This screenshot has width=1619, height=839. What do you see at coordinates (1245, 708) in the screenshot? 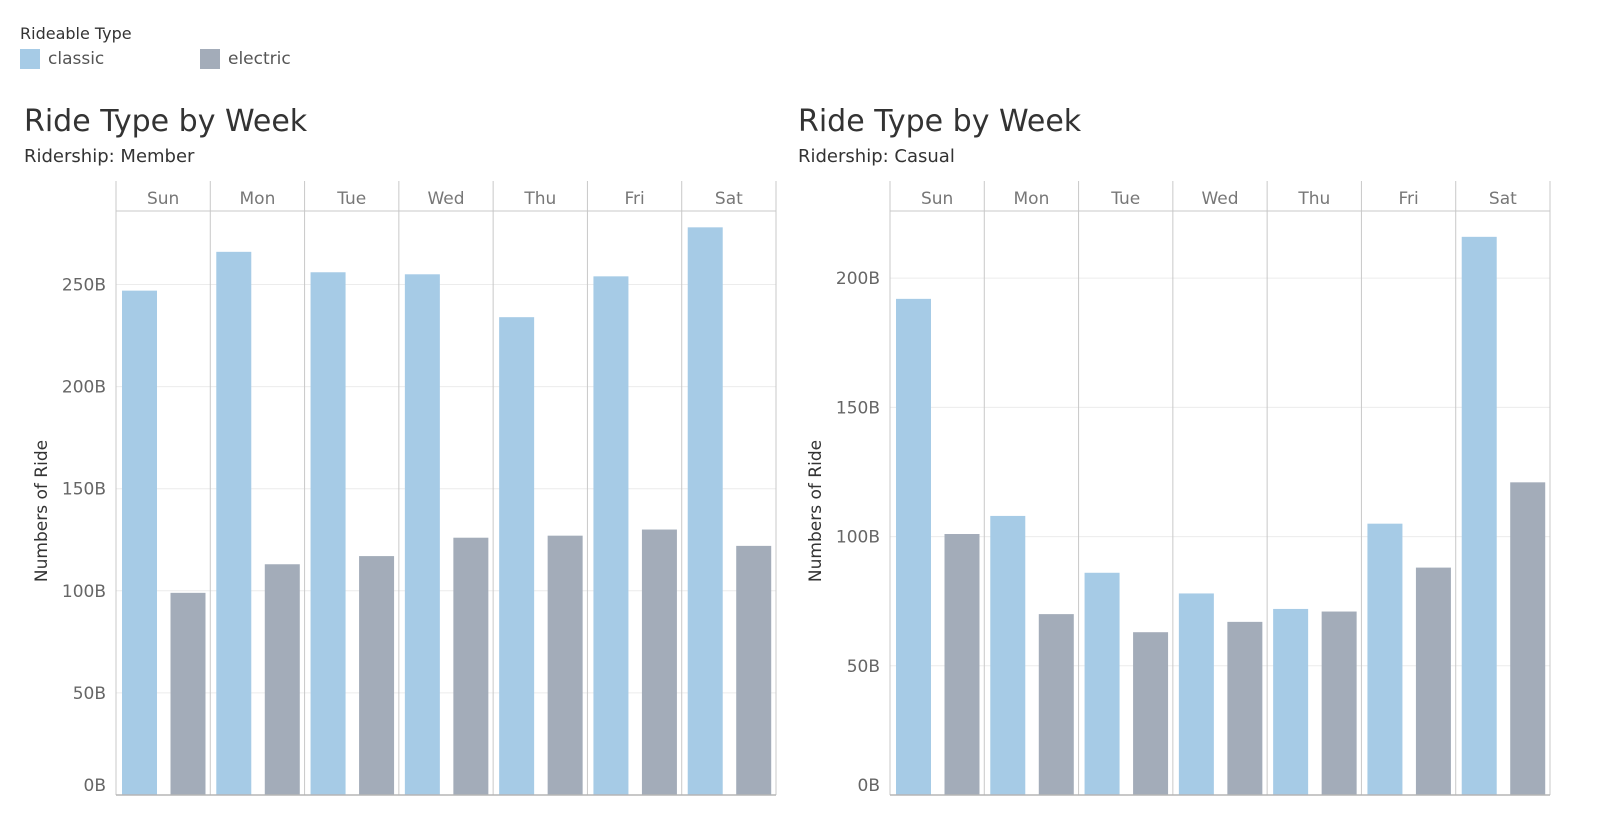
I see `casual-bar-electric-wed` at bounding box center [1245, 708].